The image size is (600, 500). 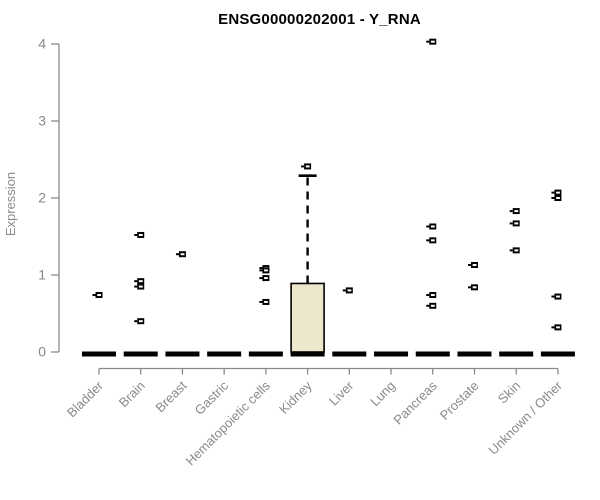 What do you see at coordinates (42, 121) in the screenshot?
I see `y-tick-label: 3` at bounding box center [42, 121].